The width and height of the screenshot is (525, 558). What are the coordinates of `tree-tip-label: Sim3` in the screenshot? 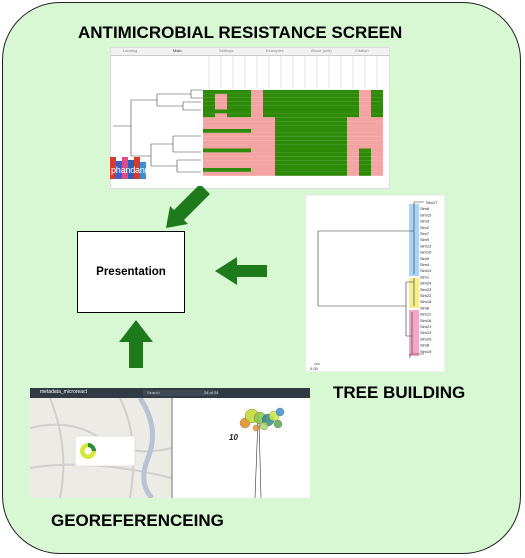 It's located at (425, 221).